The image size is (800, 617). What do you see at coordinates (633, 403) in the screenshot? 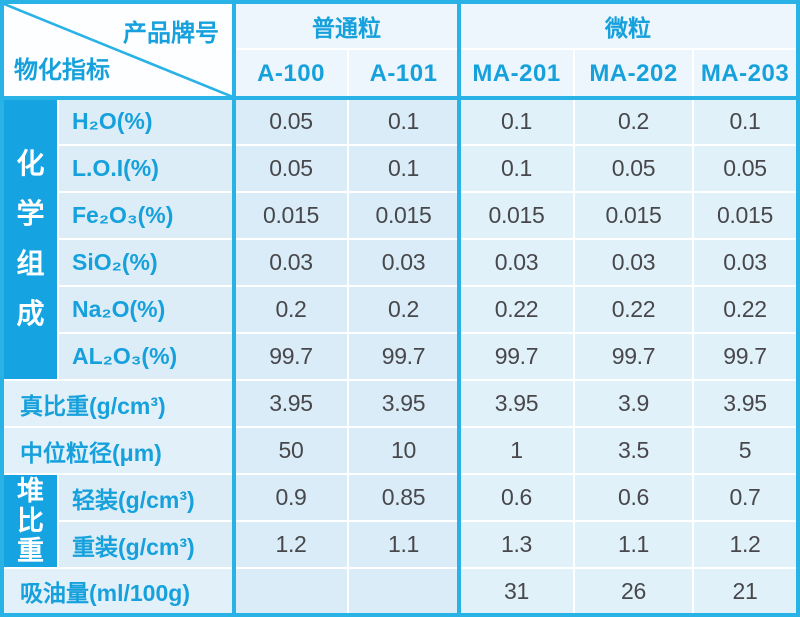
I see `table-cell: 3.9` at bounding box center [633, 403].